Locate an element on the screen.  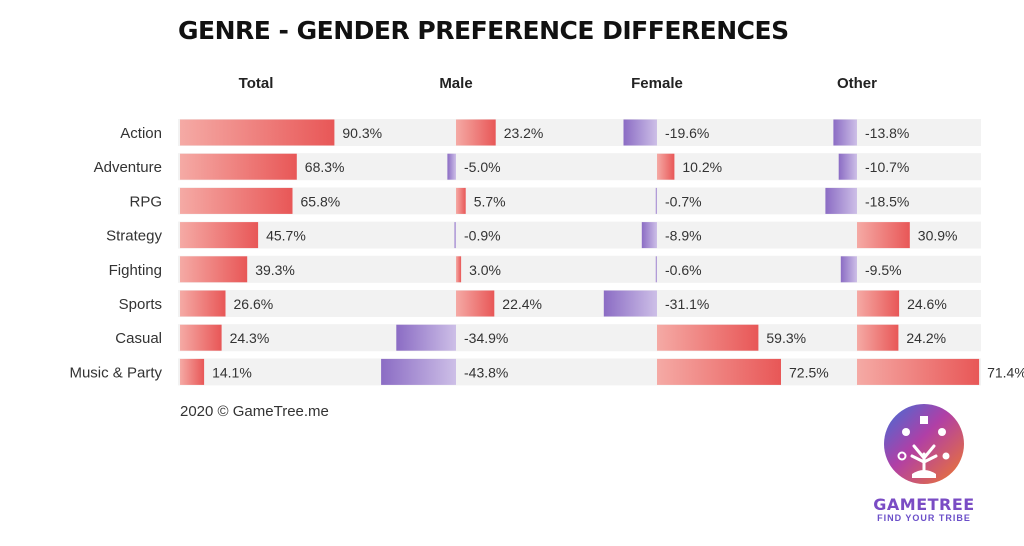
column-header: Other is located at coordinates (857, 83).